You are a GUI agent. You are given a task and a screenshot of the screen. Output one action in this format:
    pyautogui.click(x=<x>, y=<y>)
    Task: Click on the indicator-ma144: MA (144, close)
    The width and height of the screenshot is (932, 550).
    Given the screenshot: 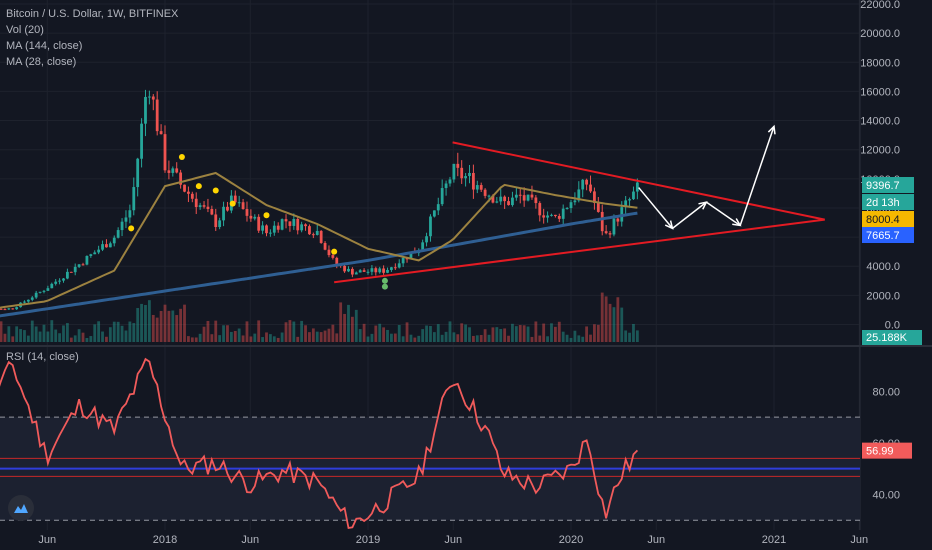 What is the action you would take?
    pyautogui.click(x=44, y=46)
    